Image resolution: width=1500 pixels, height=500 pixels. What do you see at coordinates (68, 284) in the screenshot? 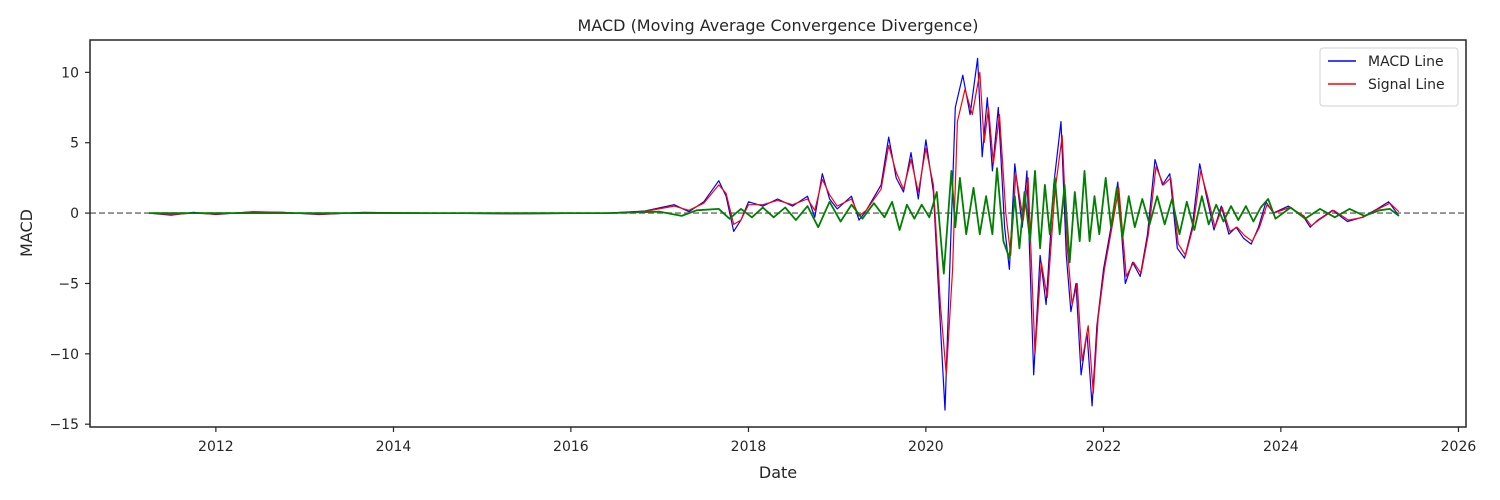
I see `y-tick-label: −5` at bounding box center [68, 284].